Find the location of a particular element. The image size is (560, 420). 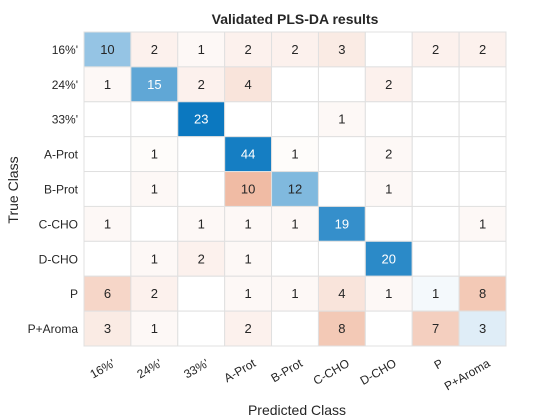

column-tick-label: A-Prot is located at coordinates (240, 370).